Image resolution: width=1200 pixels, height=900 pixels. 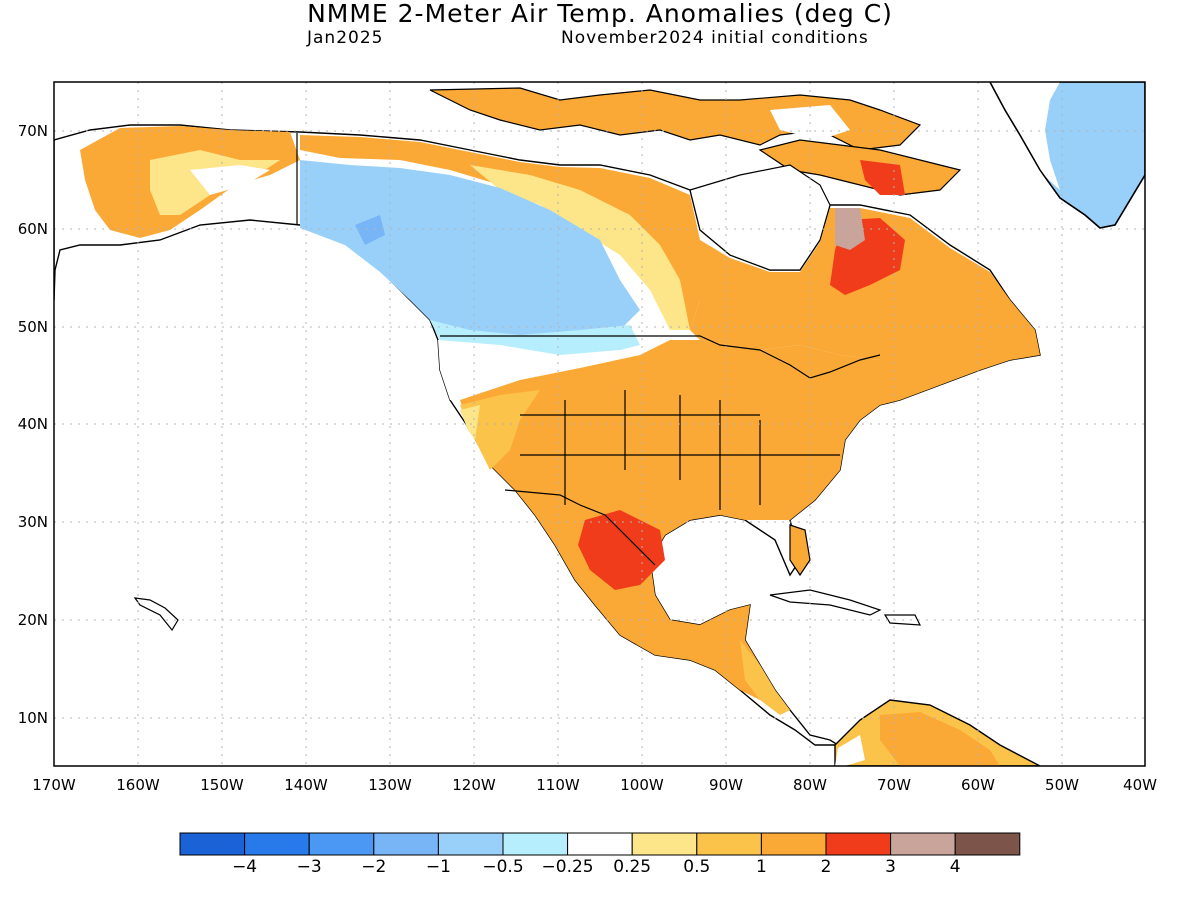 I want to click on texas-hot-anomaly, so click(x=621, y=550).